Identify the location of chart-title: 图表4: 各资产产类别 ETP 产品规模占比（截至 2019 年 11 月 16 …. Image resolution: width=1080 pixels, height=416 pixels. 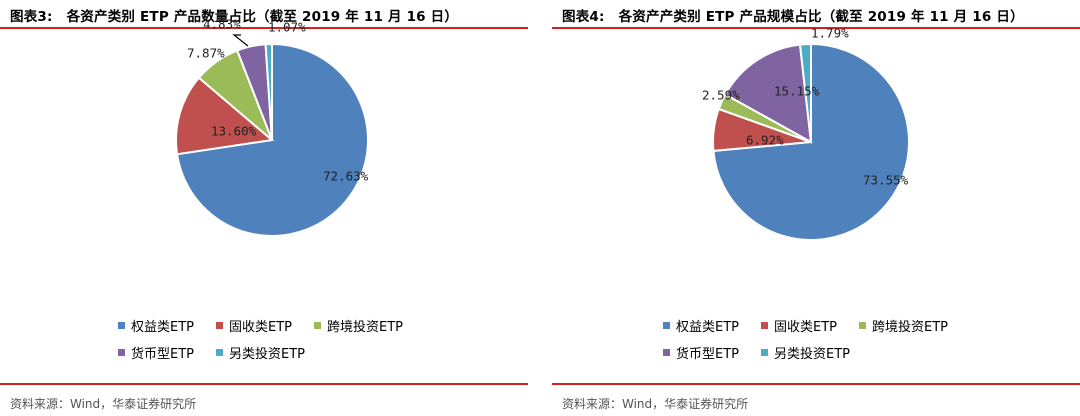
(793, 15).